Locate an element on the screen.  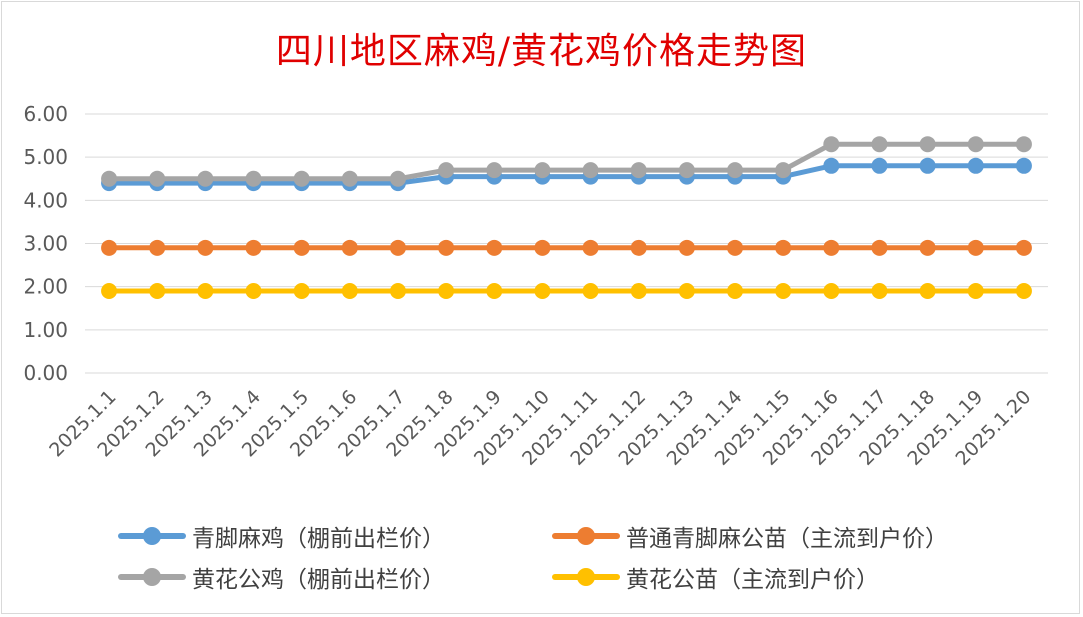
y-tick-label: 6.00 is located at coordinates (45, 114).